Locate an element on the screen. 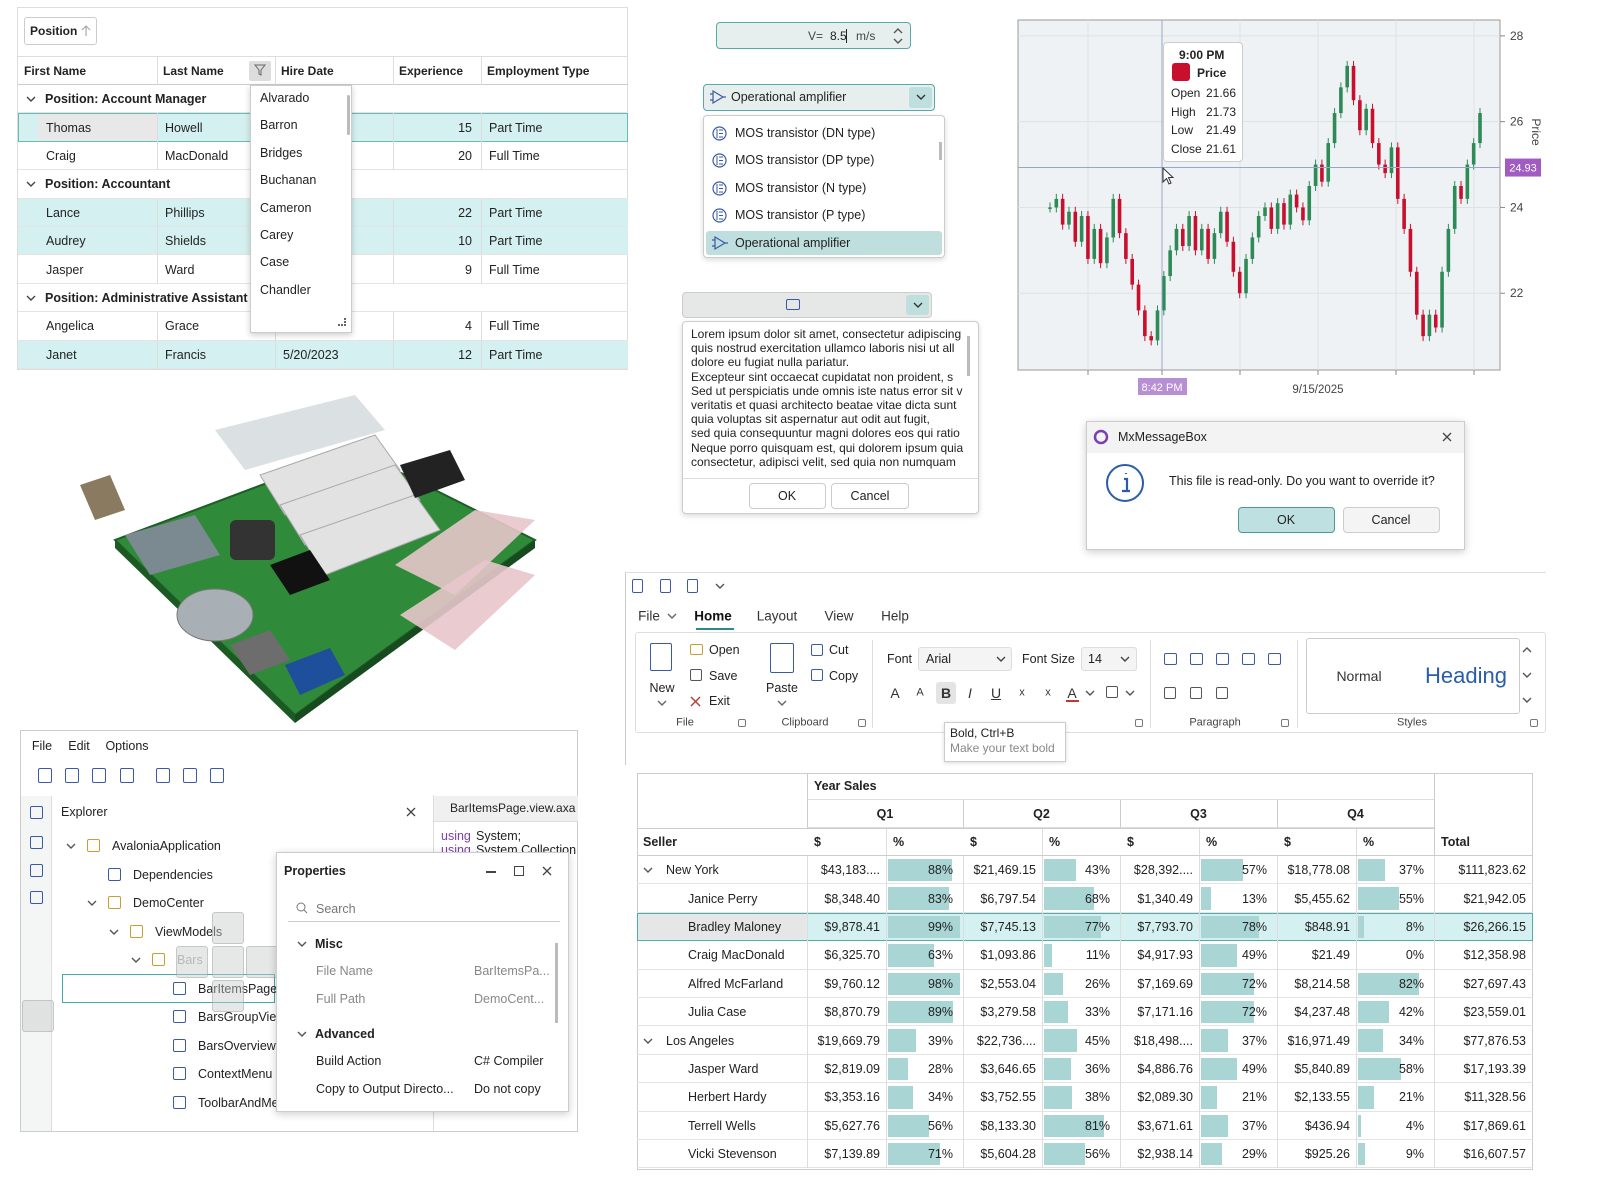 This screenshot has height=1200, width=1600. percent: 58% is located at coordinates (1411, 1068).